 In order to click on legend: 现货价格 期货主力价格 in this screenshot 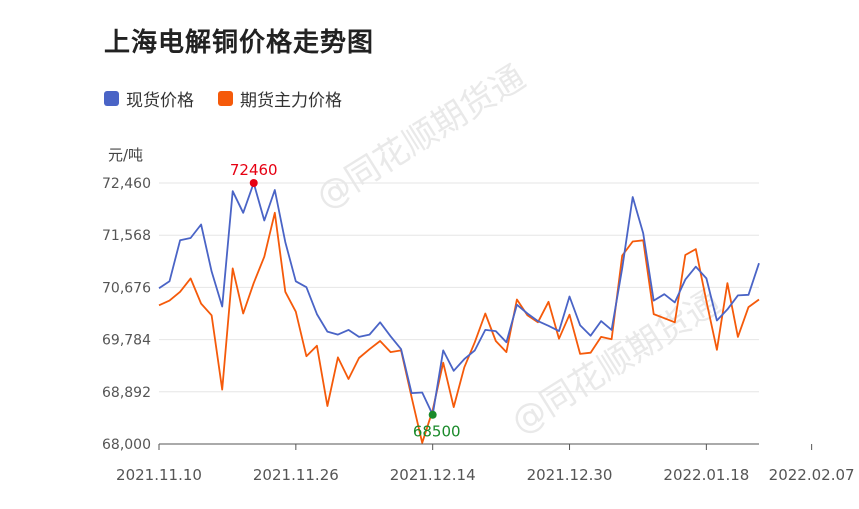, I will do `click(223, 98)`.